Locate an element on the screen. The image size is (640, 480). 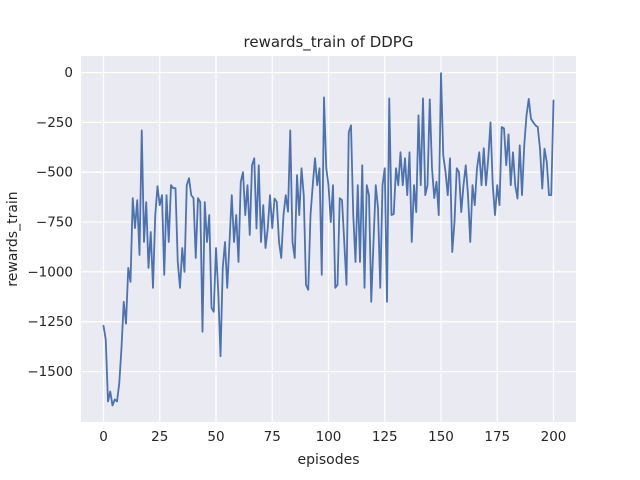
x-tick-label: 25 is located at coordinates (159, 437).